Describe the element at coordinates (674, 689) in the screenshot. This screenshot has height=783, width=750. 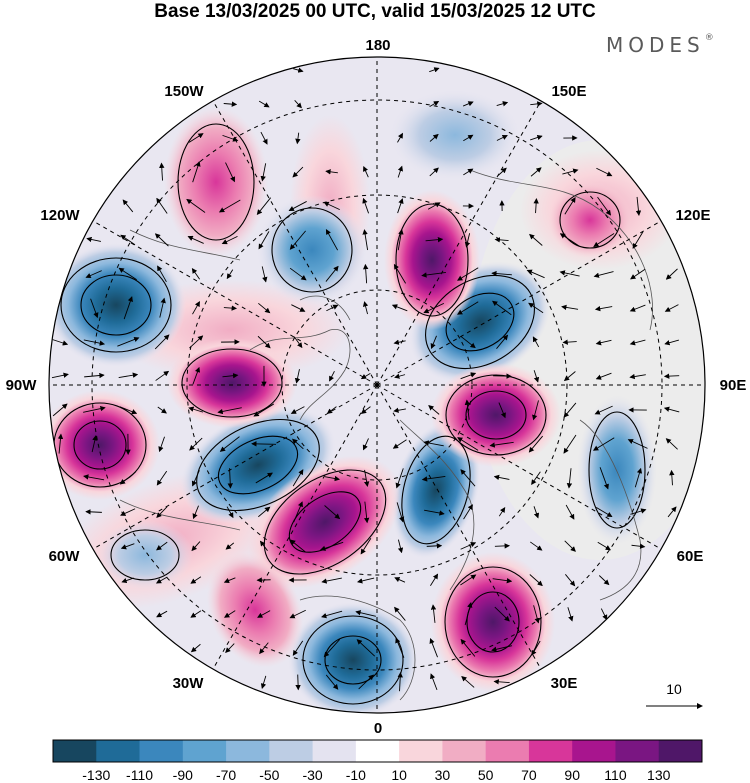
I see `reference-vector-label: 10` at that location.